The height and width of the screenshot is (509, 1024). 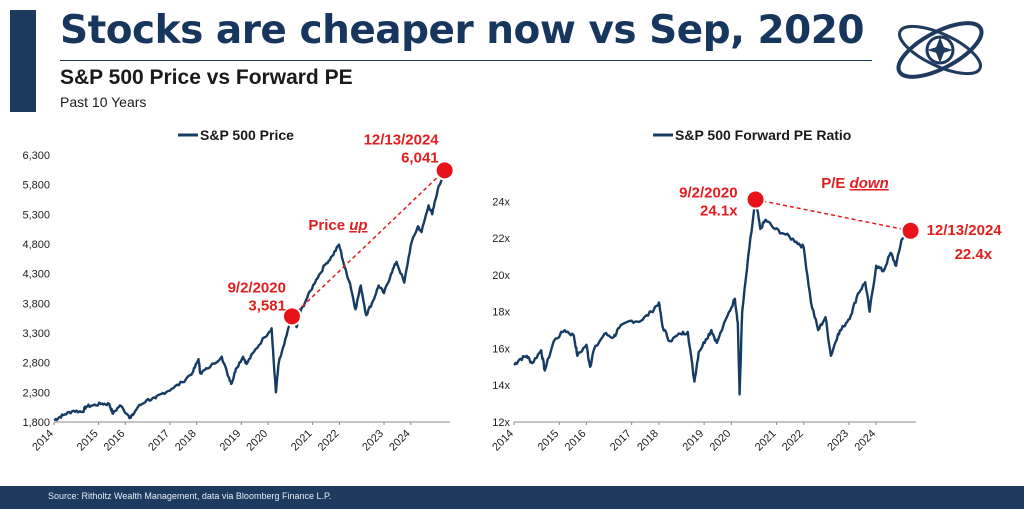 I want to click on y-tick-label: 1,800, so click(x=36, y=423).